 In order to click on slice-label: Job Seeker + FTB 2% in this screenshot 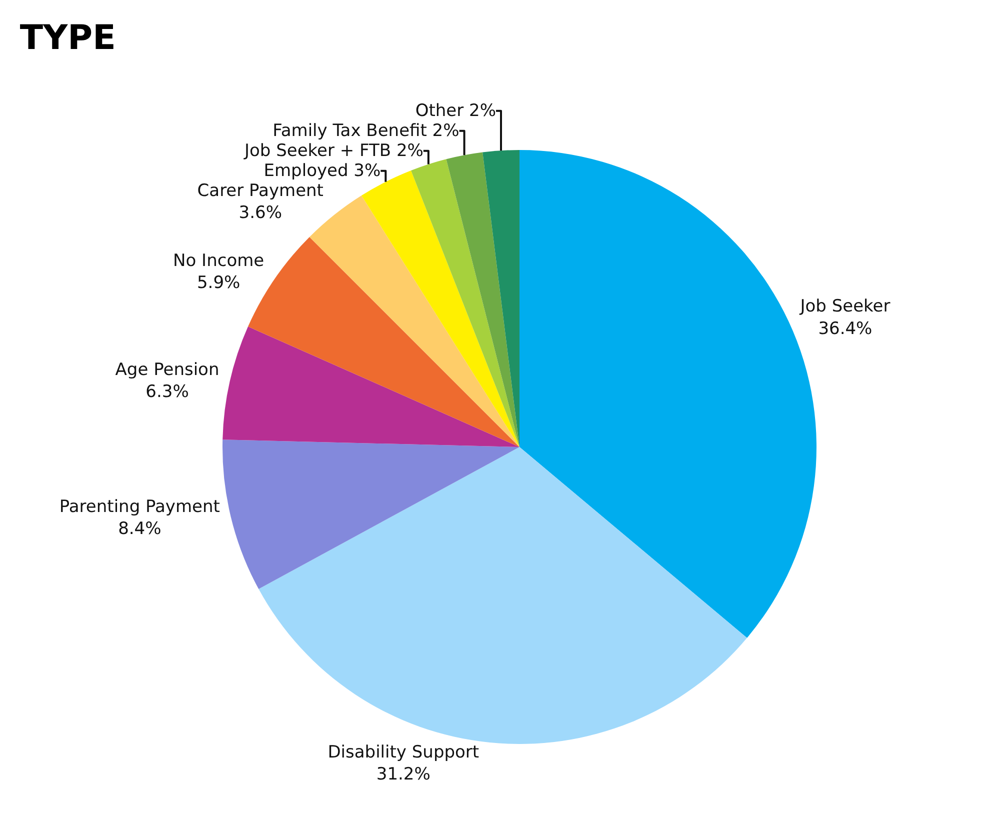, I will do `click(333, 150)`.